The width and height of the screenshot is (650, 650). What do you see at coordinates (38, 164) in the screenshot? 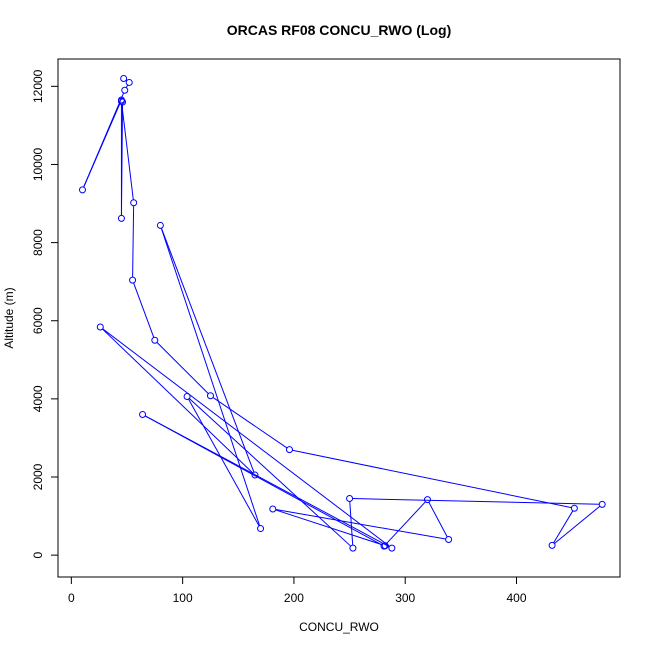
I see `y-tick-label: 10000` at bounding box center [38, 164].